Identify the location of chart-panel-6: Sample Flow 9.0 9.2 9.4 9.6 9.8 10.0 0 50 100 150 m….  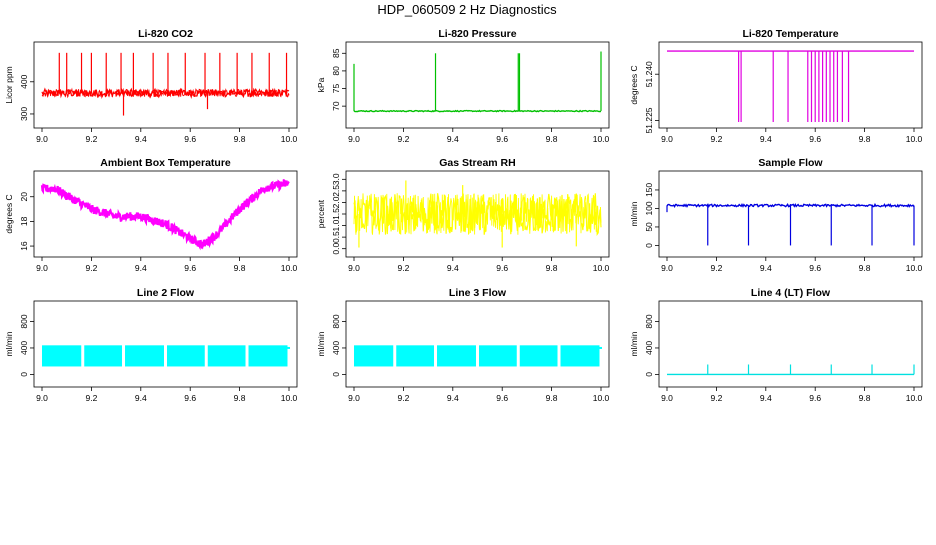
(776, 215).